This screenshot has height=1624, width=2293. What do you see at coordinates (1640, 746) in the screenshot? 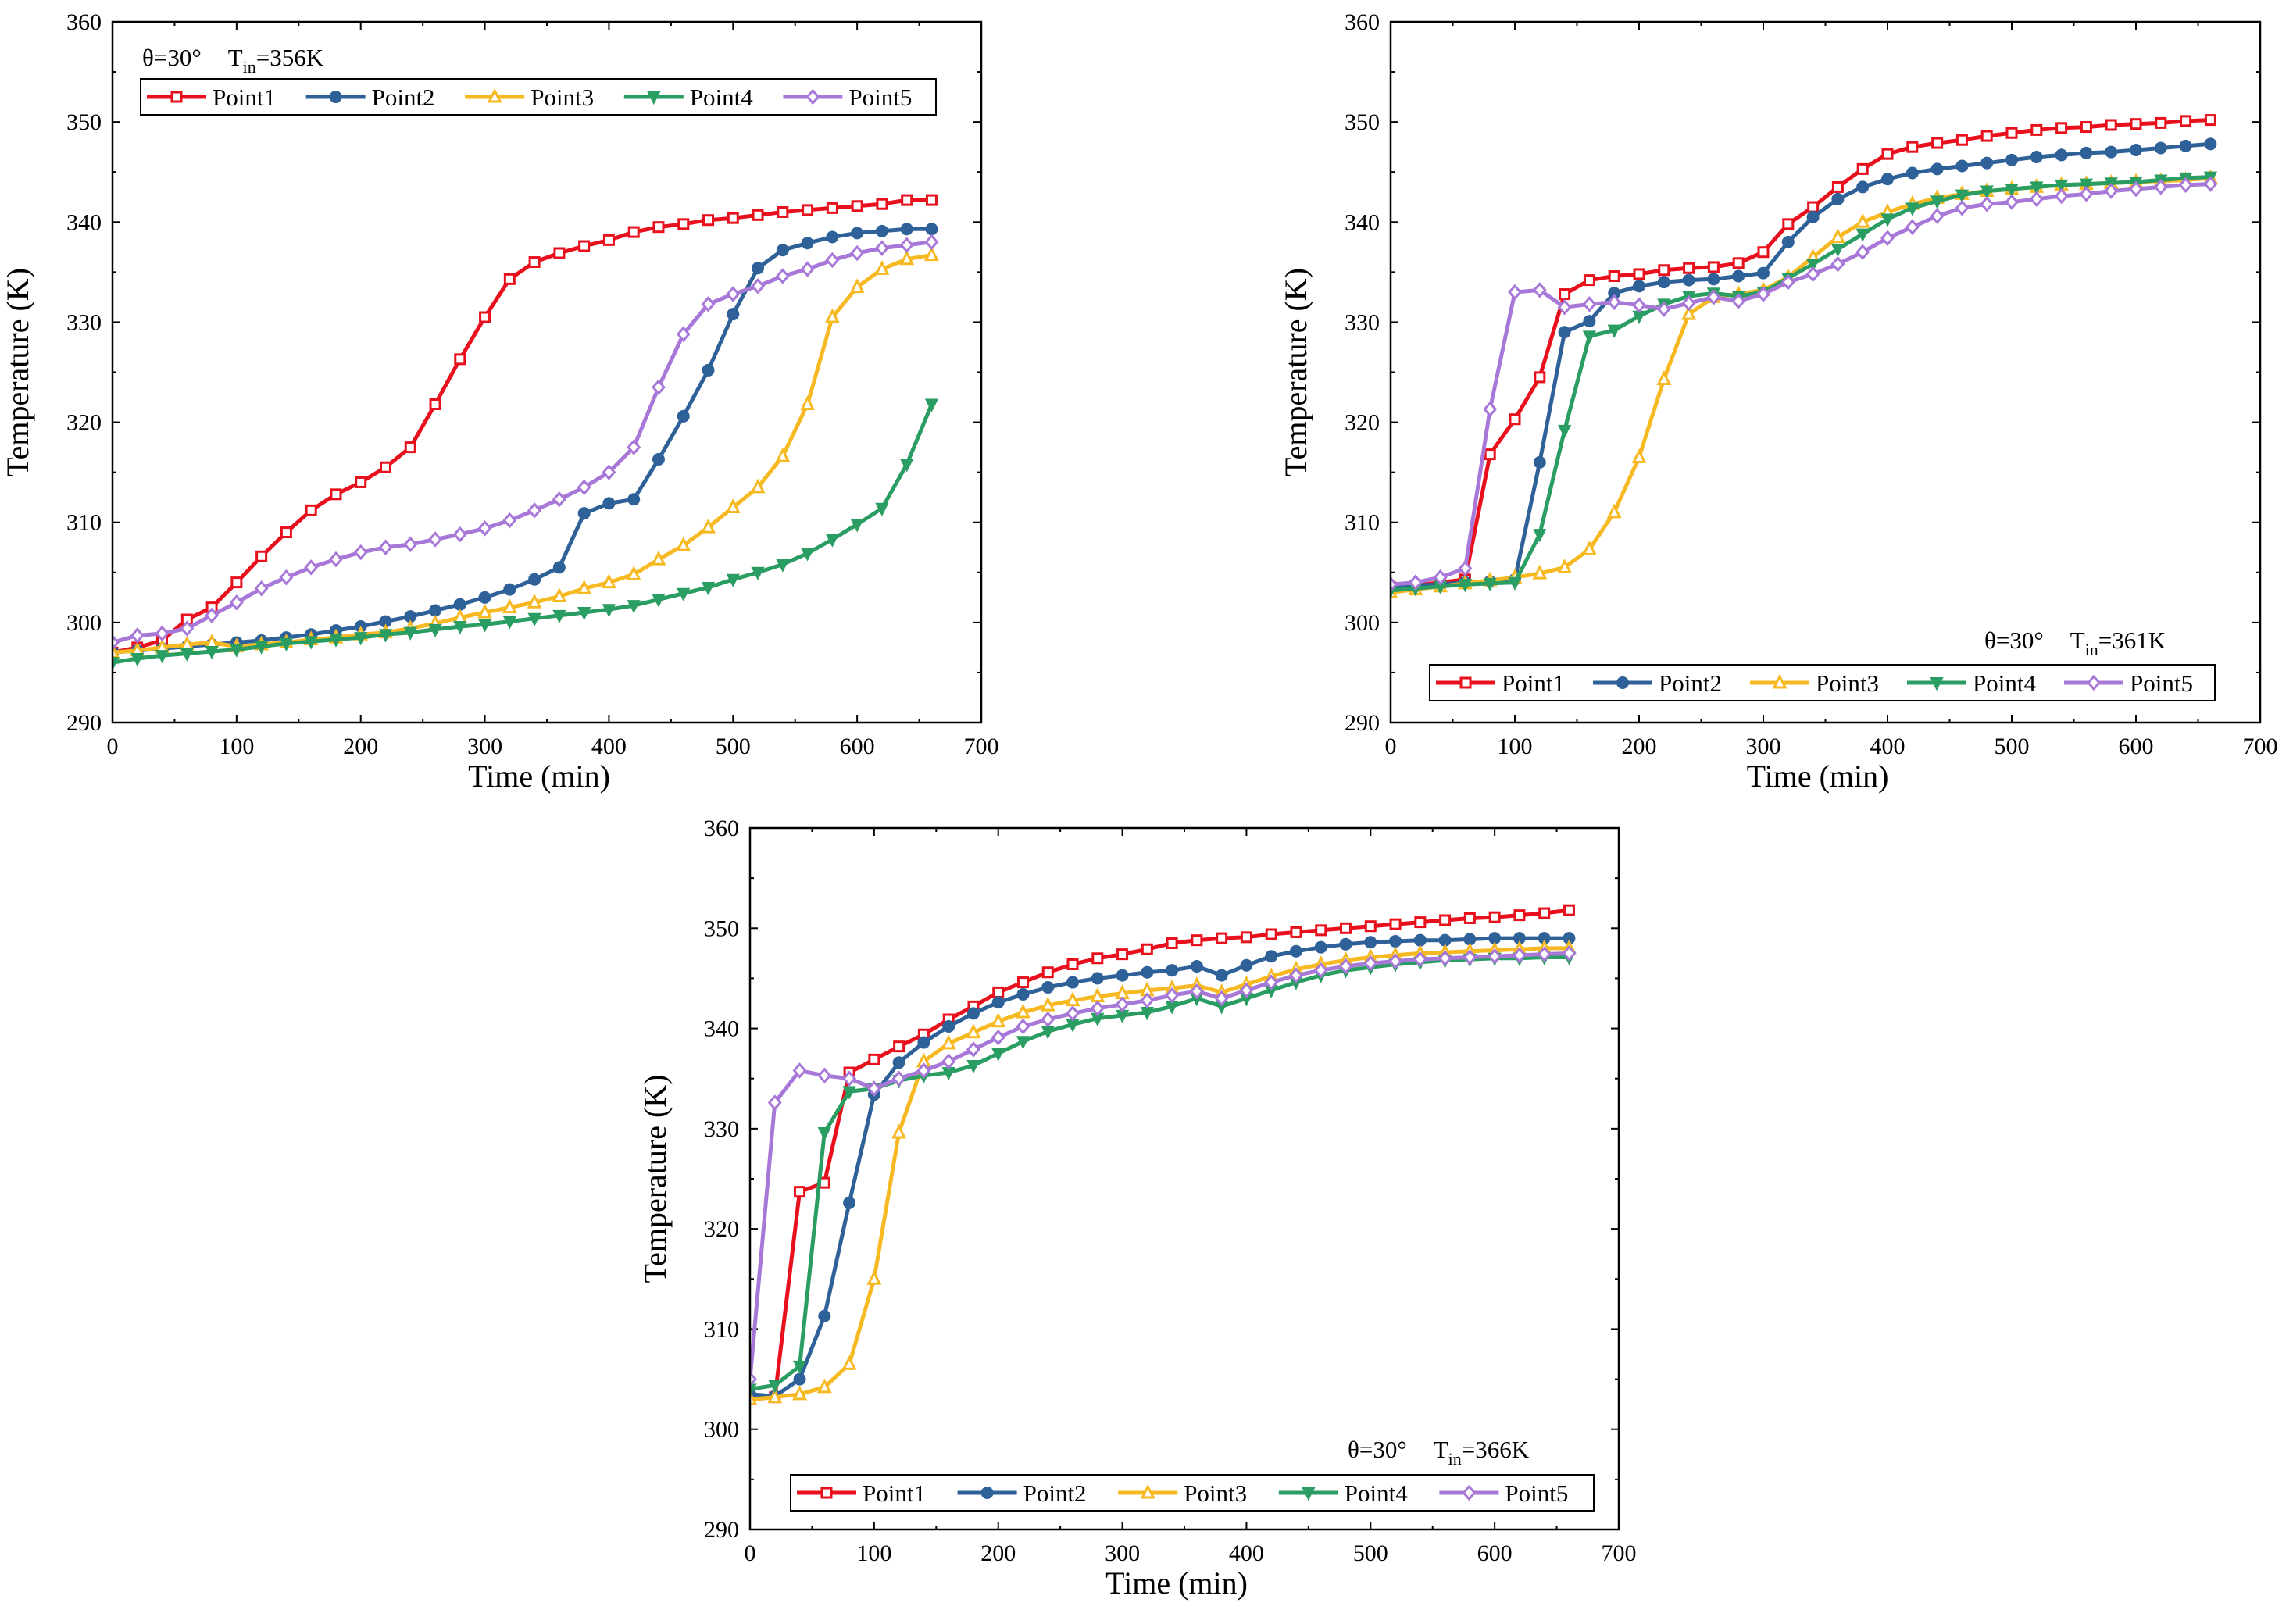
I see `x-tick-label: 200` at bounding box center [1640, 746].